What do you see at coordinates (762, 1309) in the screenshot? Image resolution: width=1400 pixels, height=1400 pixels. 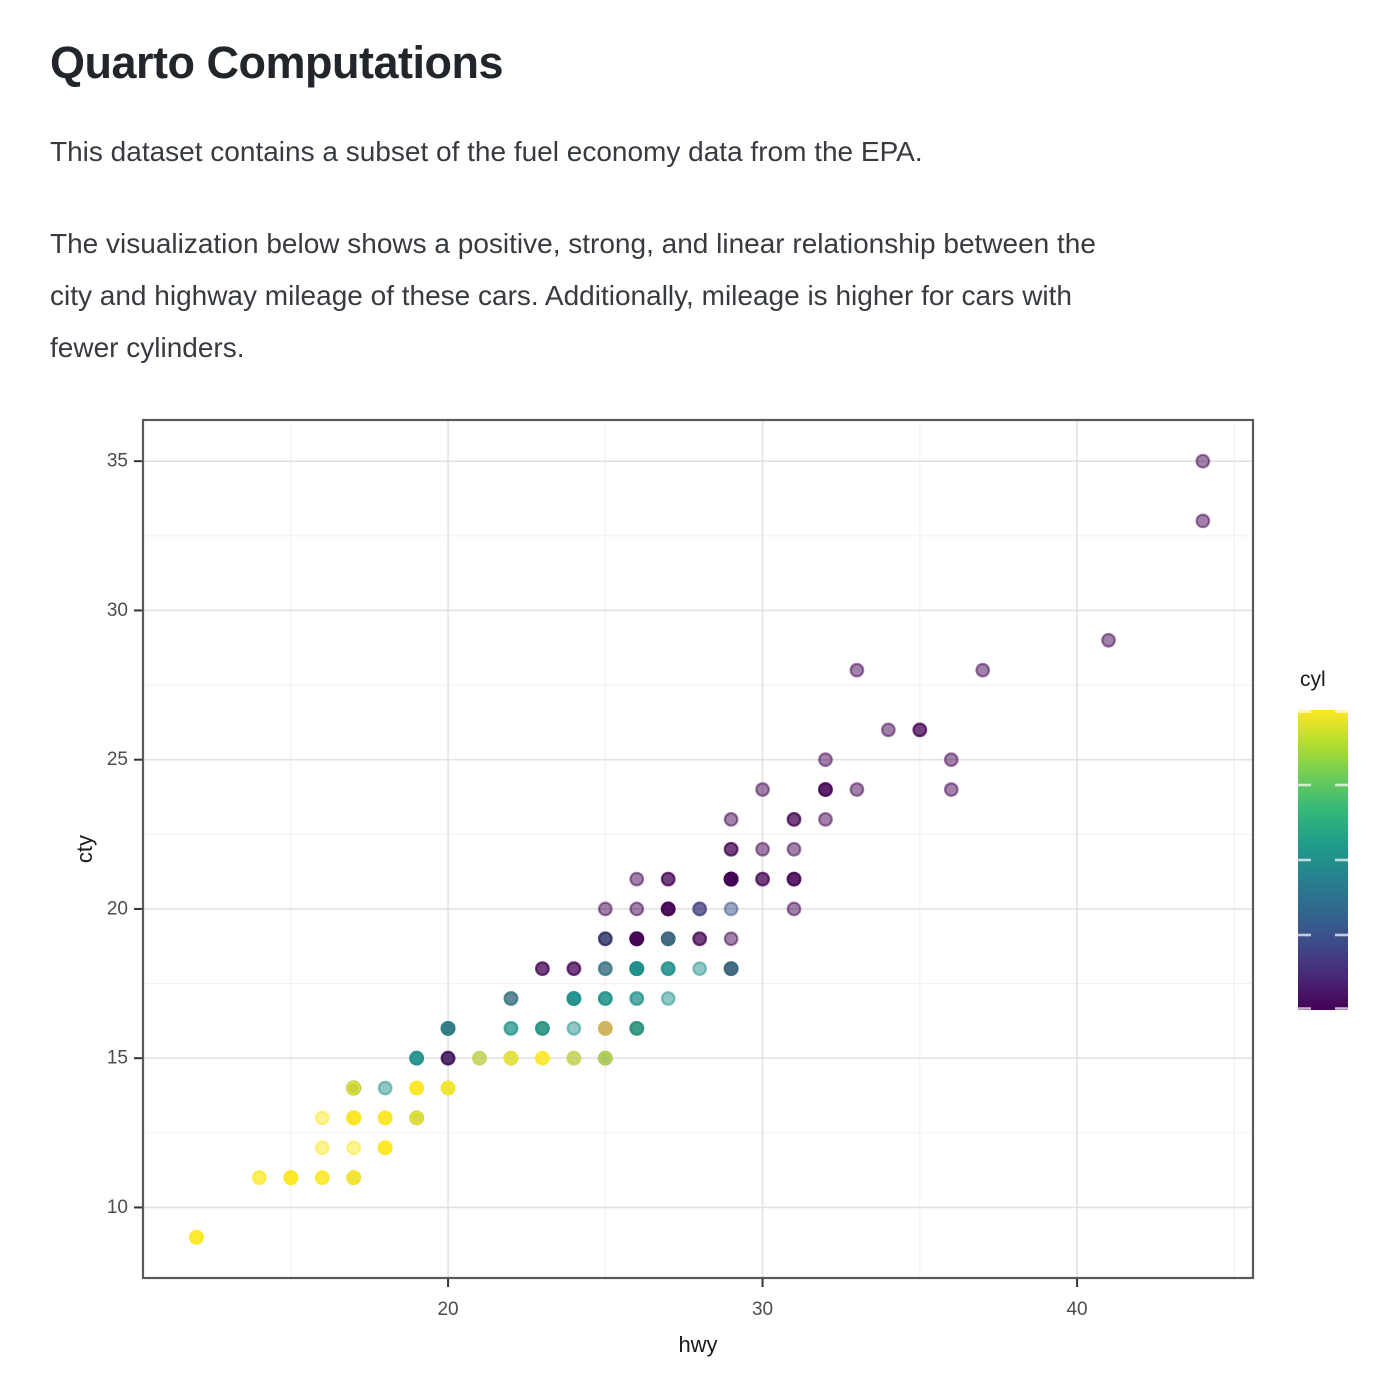 I see `x-tick-label: 30` at bounding box center [762, 1309].